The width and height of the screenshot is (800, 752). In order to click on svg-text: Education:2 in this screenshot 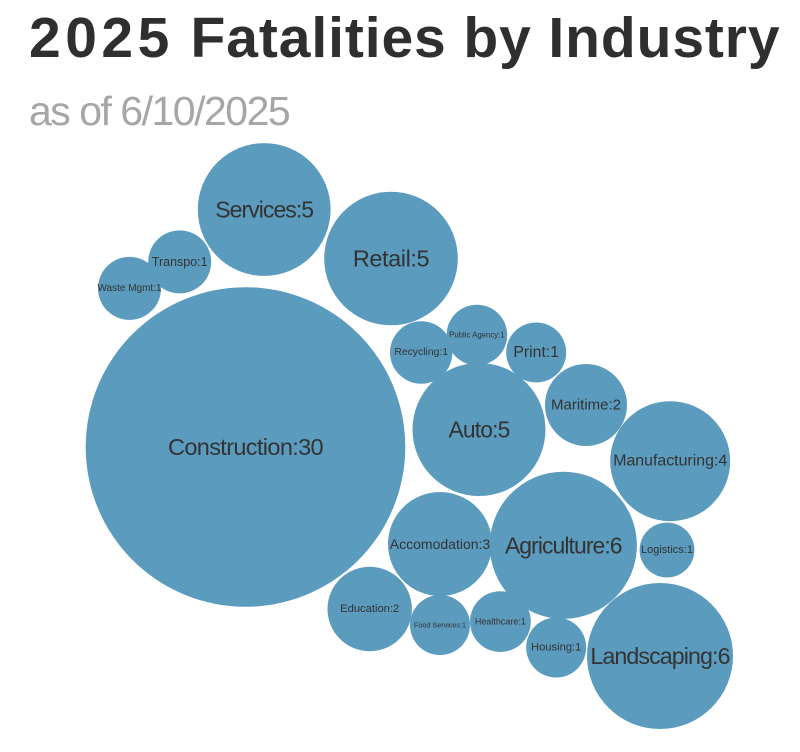, I will do `click(369, 609)`.